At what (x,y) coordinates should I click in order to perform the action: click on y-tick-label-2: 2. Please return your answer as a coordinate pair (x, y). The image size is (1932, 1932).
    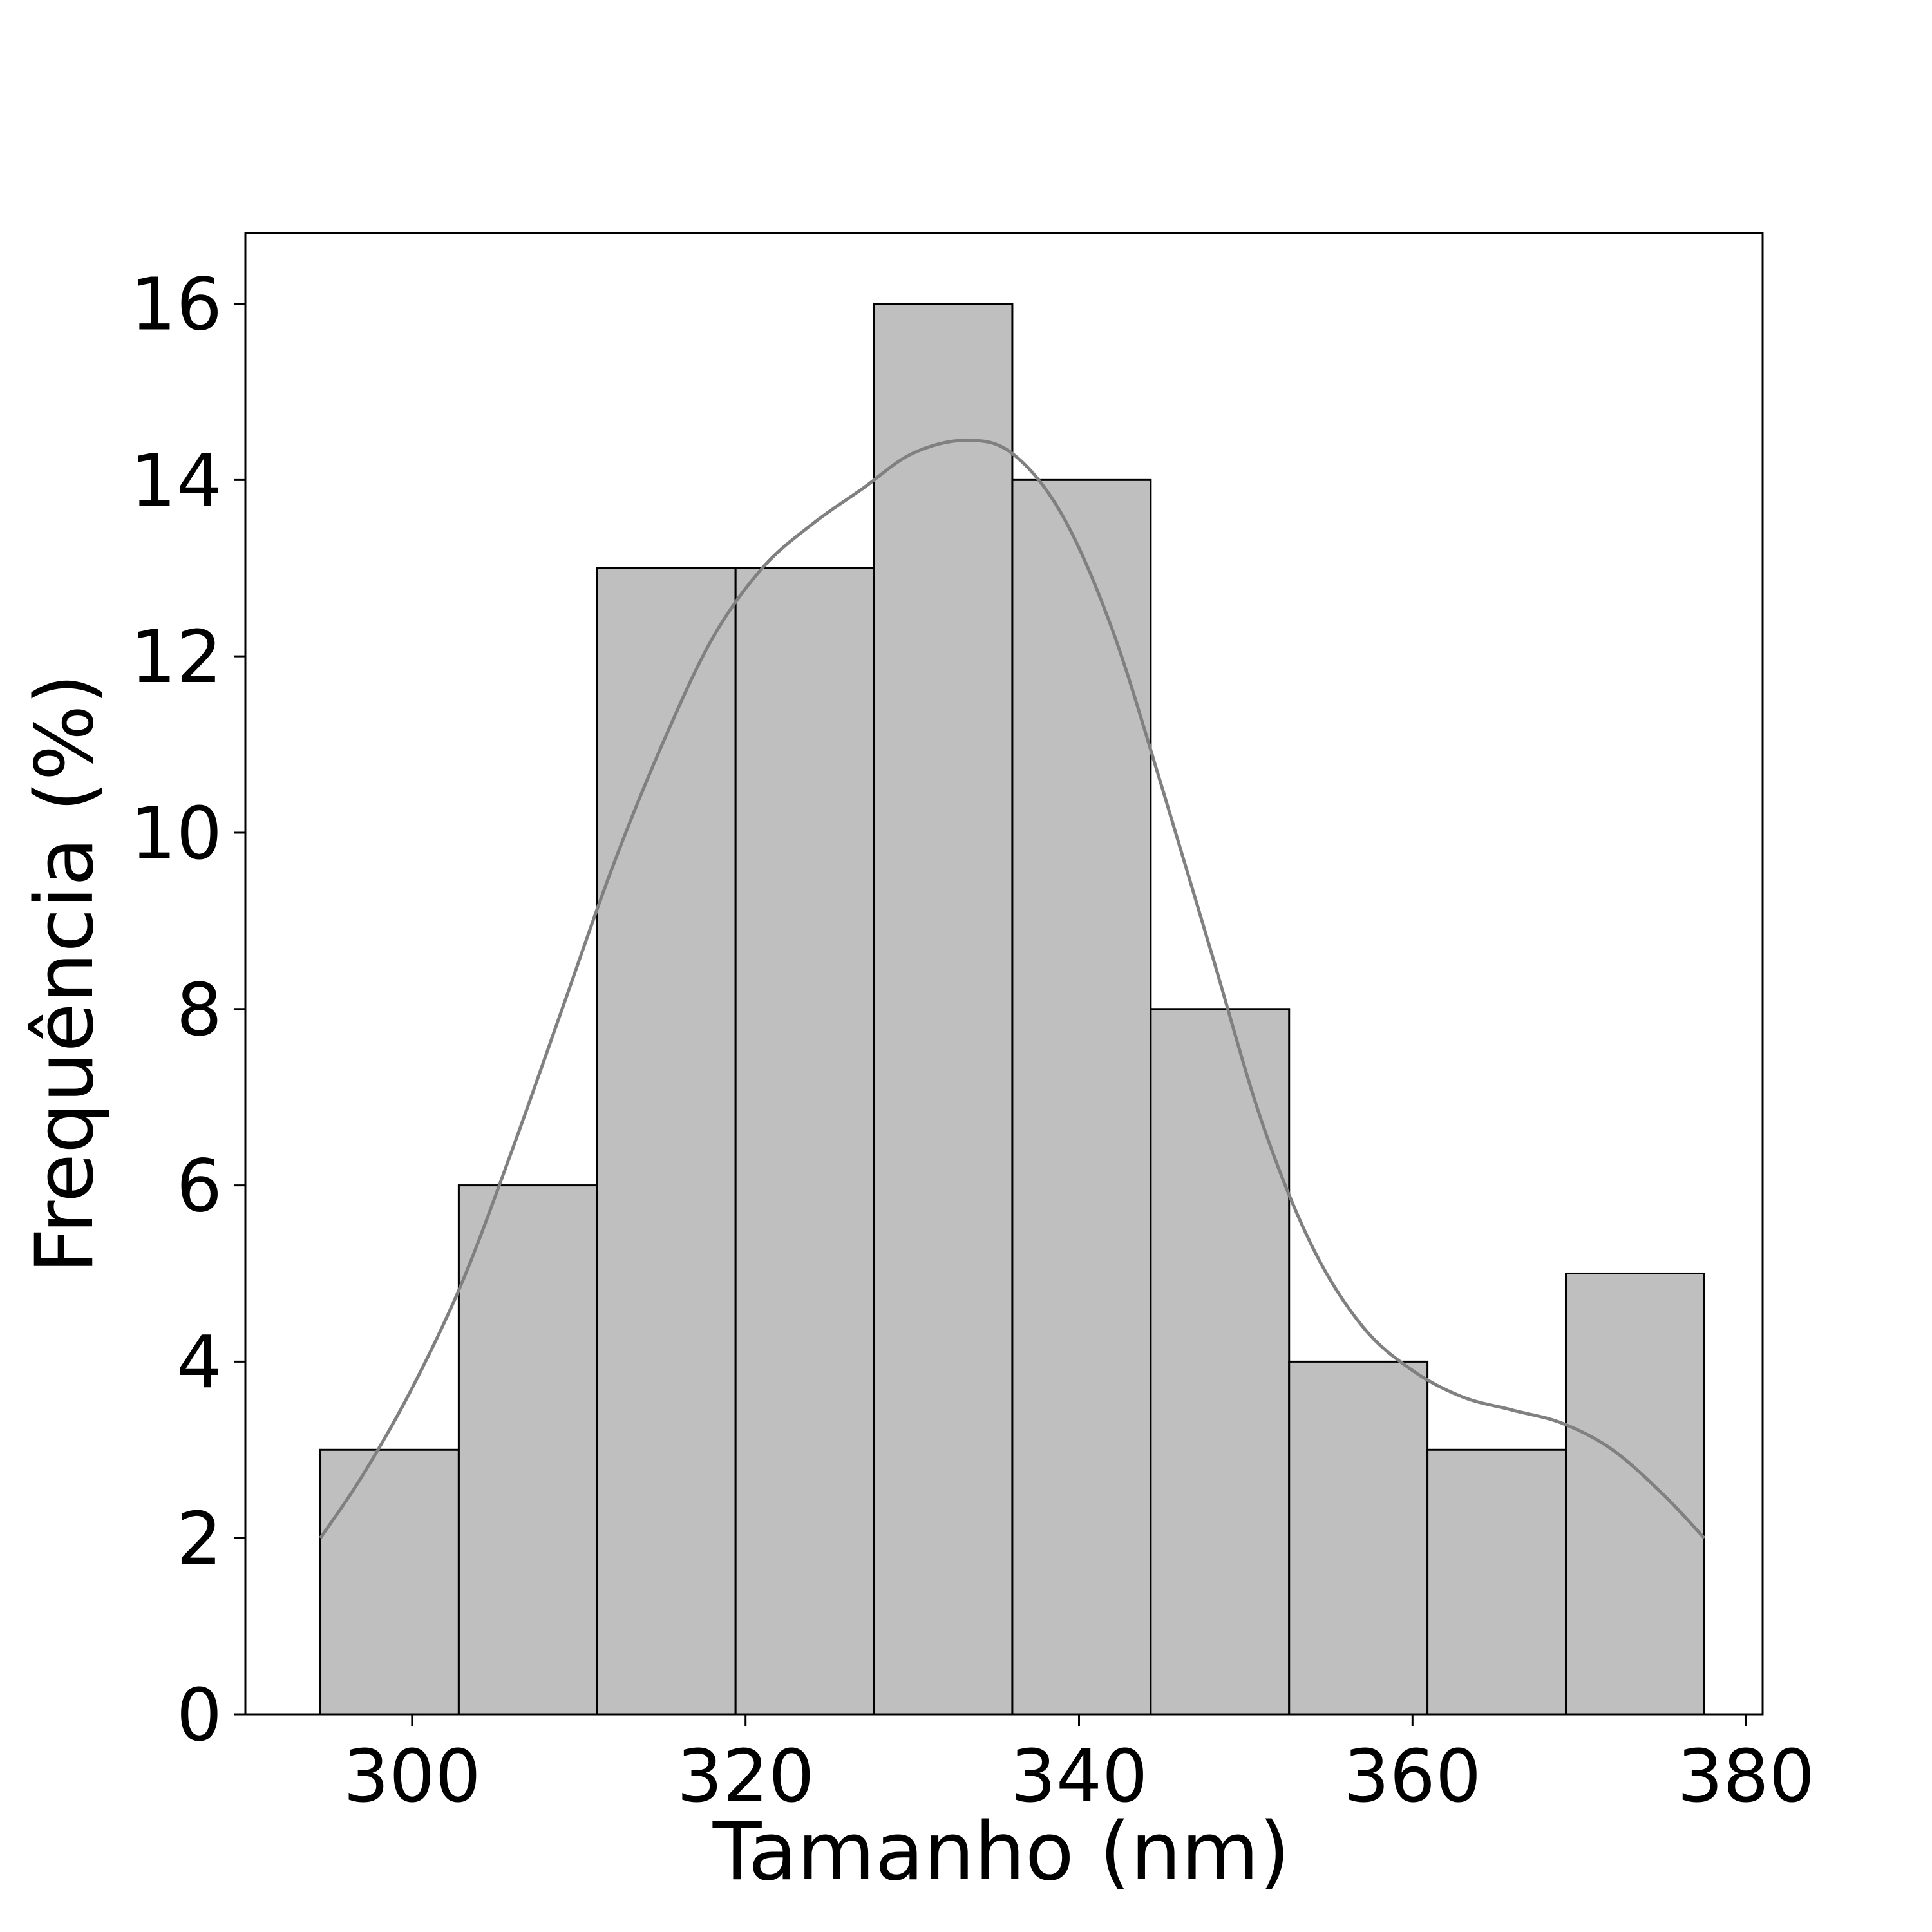
    Looking at the image, I should click on (199, 1539).